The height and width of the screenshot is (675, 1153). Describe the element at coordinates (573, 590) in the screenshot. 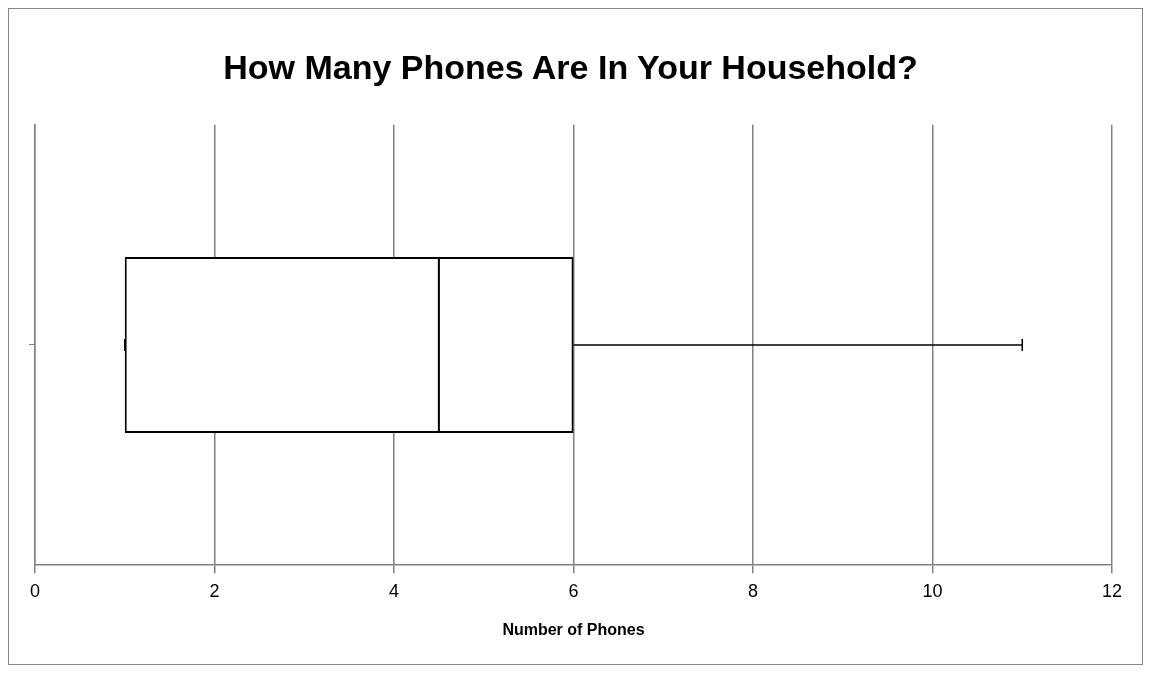

I see `x-tick-label: 6` at that location.